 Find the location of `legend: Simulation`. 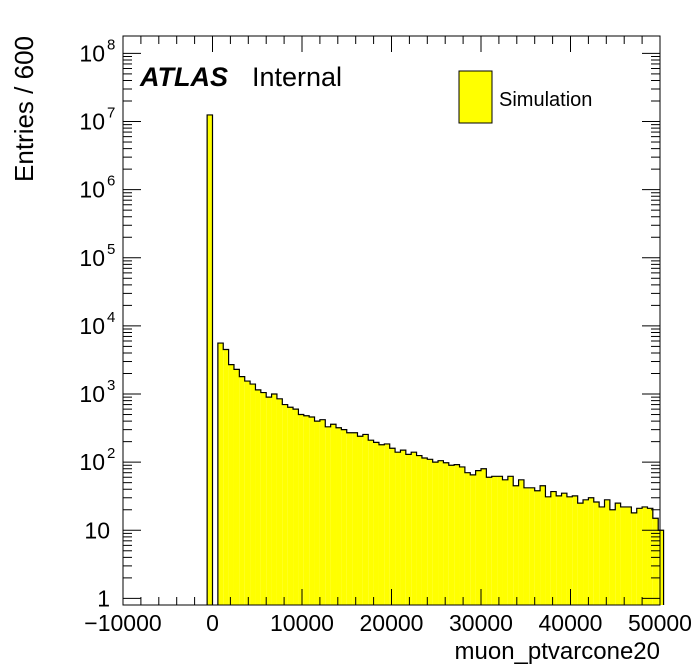

legend: Simulation is located at coordinates (525, 97).